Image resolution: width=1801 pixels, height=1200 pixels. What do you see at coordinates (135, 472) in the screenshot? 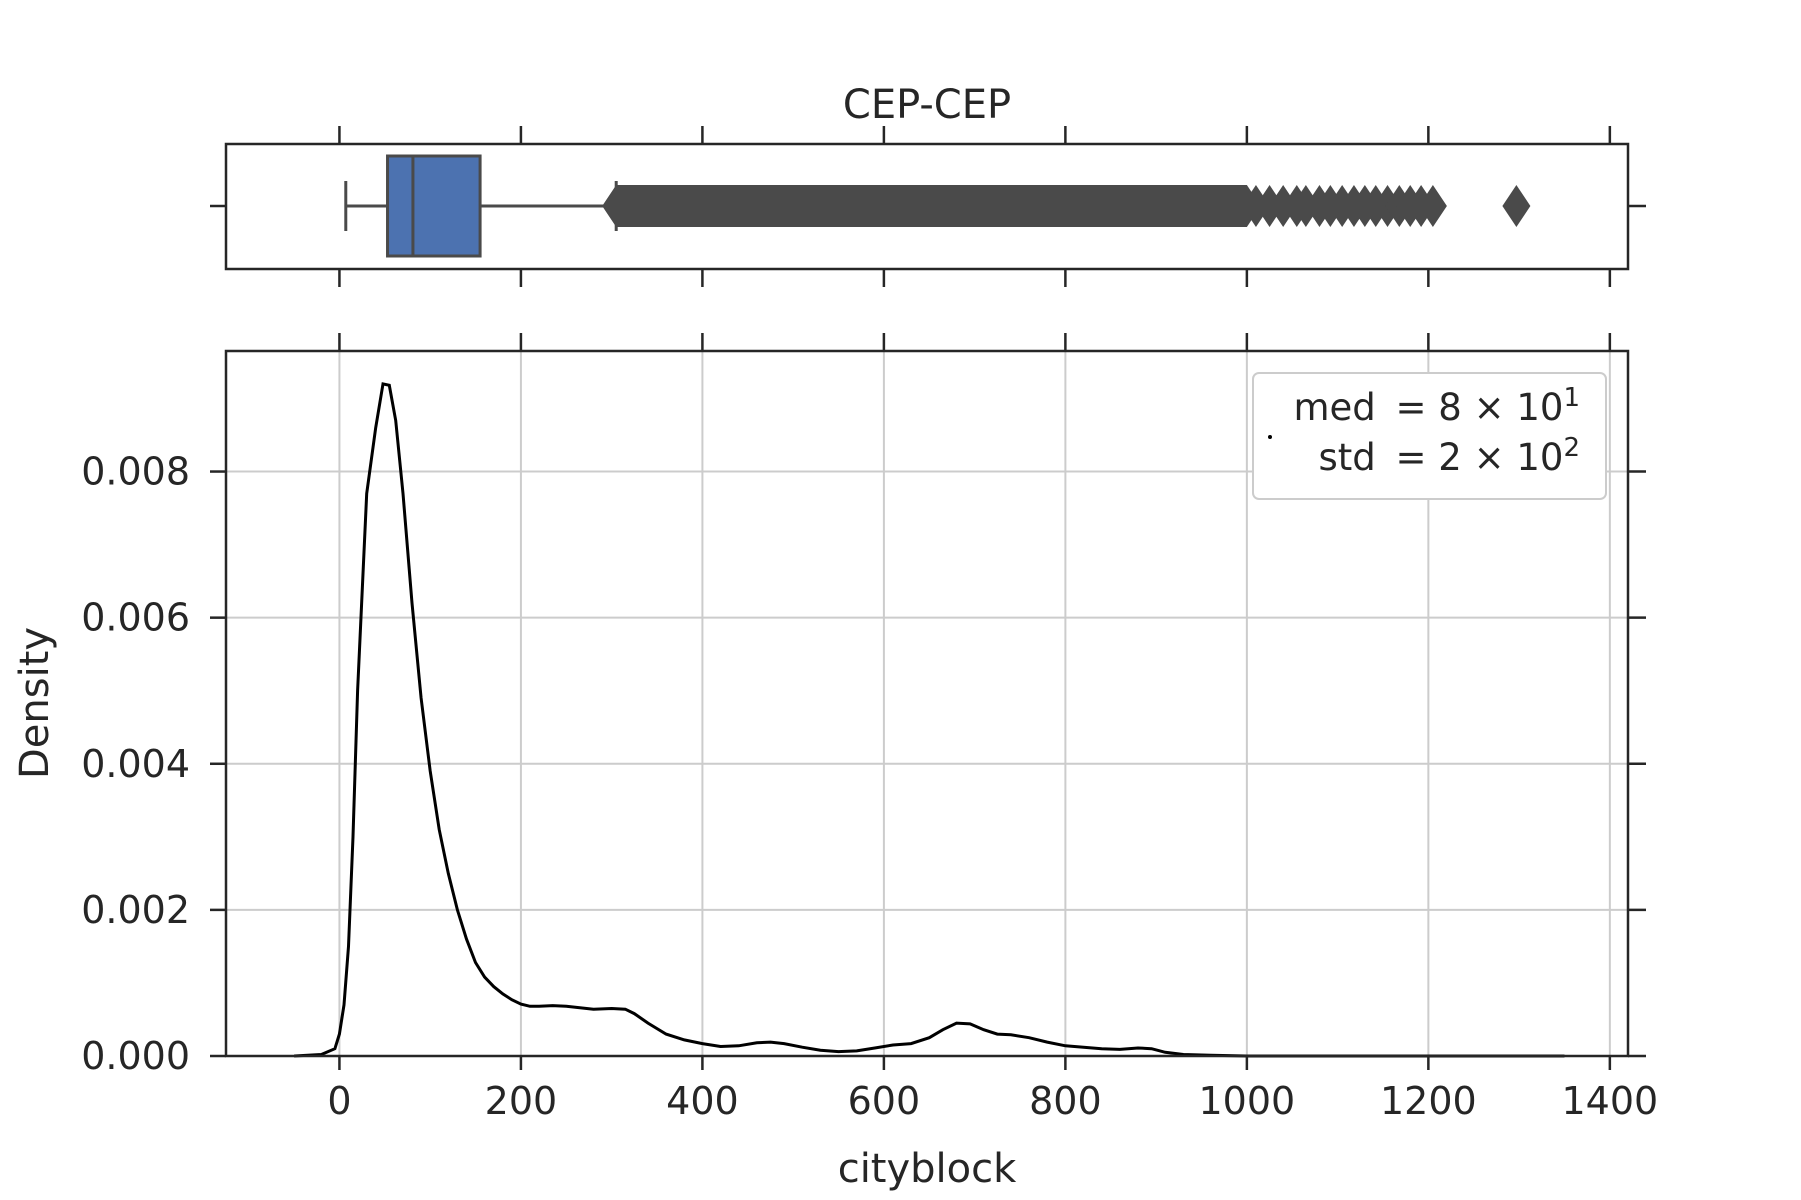
I see `y-tick-label: 0.008` at bounding box center [135, 472].